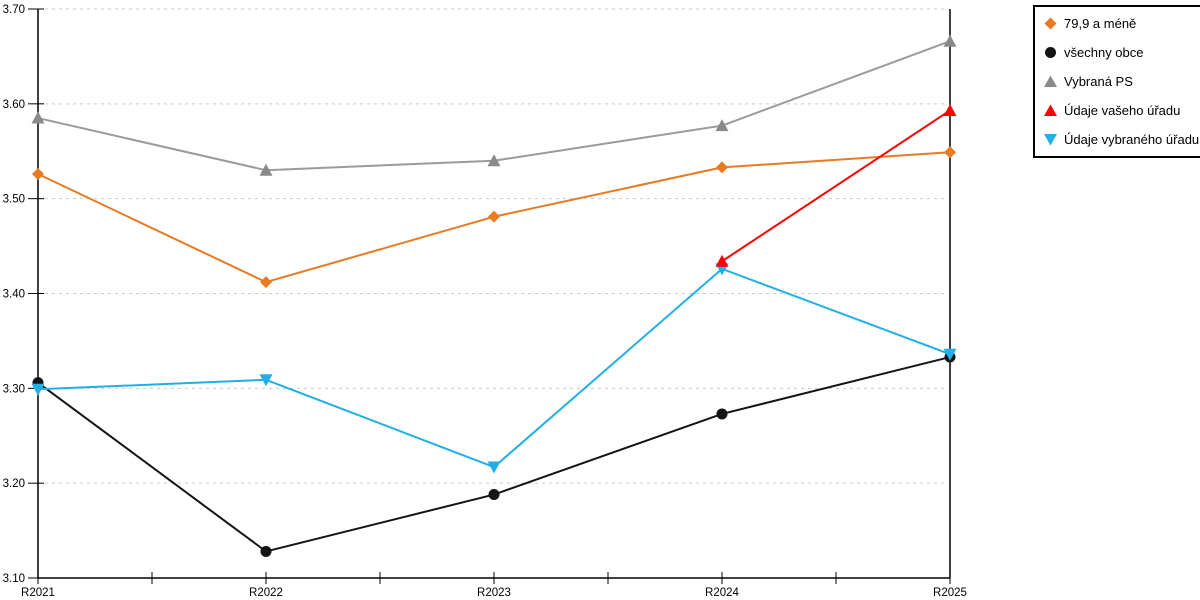  Describe the element at coordinates (14, 200) in the screenshot. I see `y-axis-label: 3.50` at that location.